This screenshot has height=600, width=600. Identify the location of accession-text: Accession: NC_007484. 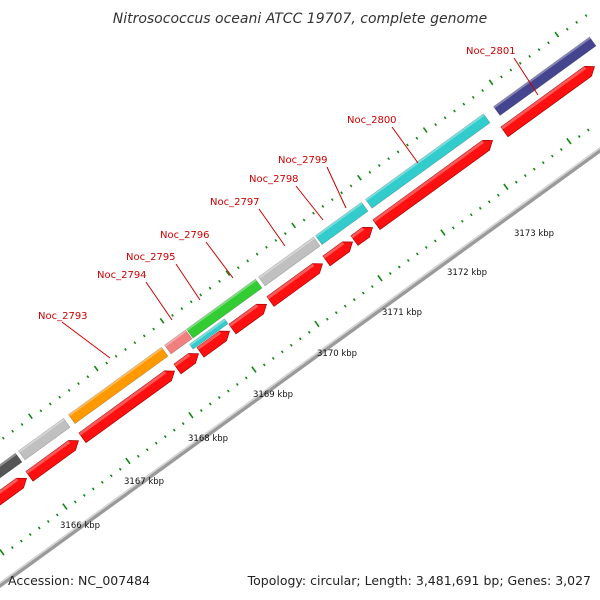
(79, 580).